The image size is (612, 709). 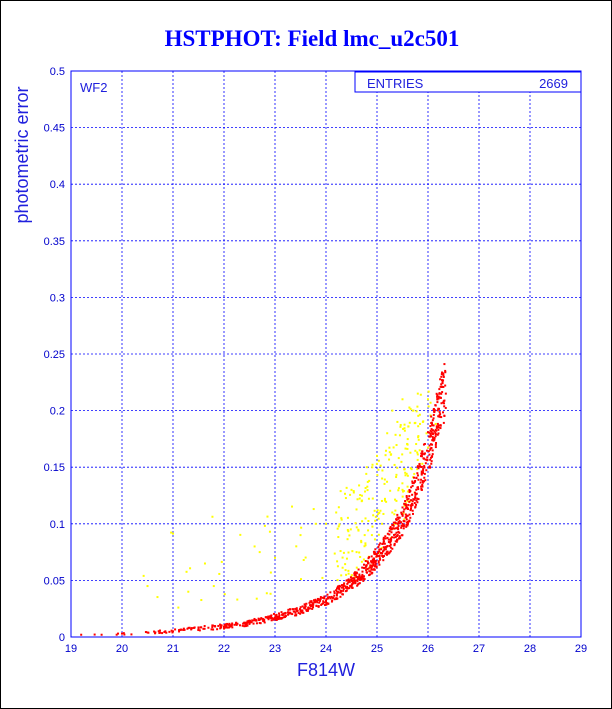 What do you see at coordinates (71, 649) in the screenshot?
I see `x-tick-label: 19` at bounding box center [71, 649].